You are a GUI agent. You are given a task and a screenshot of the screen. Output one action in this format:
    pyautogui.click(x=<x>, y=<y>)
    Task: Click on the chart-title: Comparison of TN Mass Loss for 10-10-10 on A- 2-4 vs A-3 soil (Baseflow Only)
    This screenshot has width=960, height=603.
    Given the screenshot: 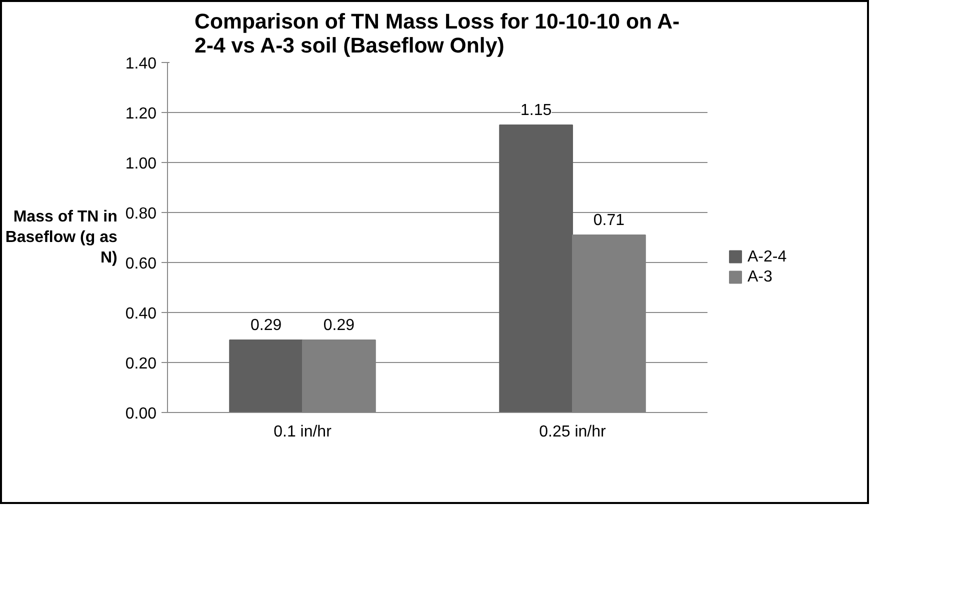 What is the action you would take?
    pyautogui.click(x=437, y=34)
    